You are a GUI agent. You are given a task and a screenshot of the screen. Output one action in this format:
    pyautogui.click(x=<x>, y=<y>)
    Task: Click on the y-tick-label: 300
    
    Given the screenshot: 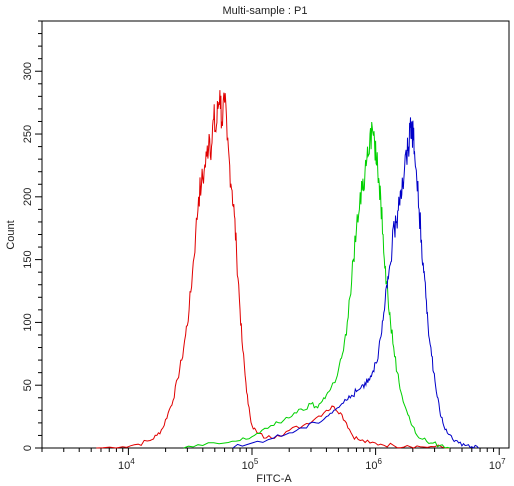 What is the action you would take?
    pyautogui.click(x=28, y=71)
    